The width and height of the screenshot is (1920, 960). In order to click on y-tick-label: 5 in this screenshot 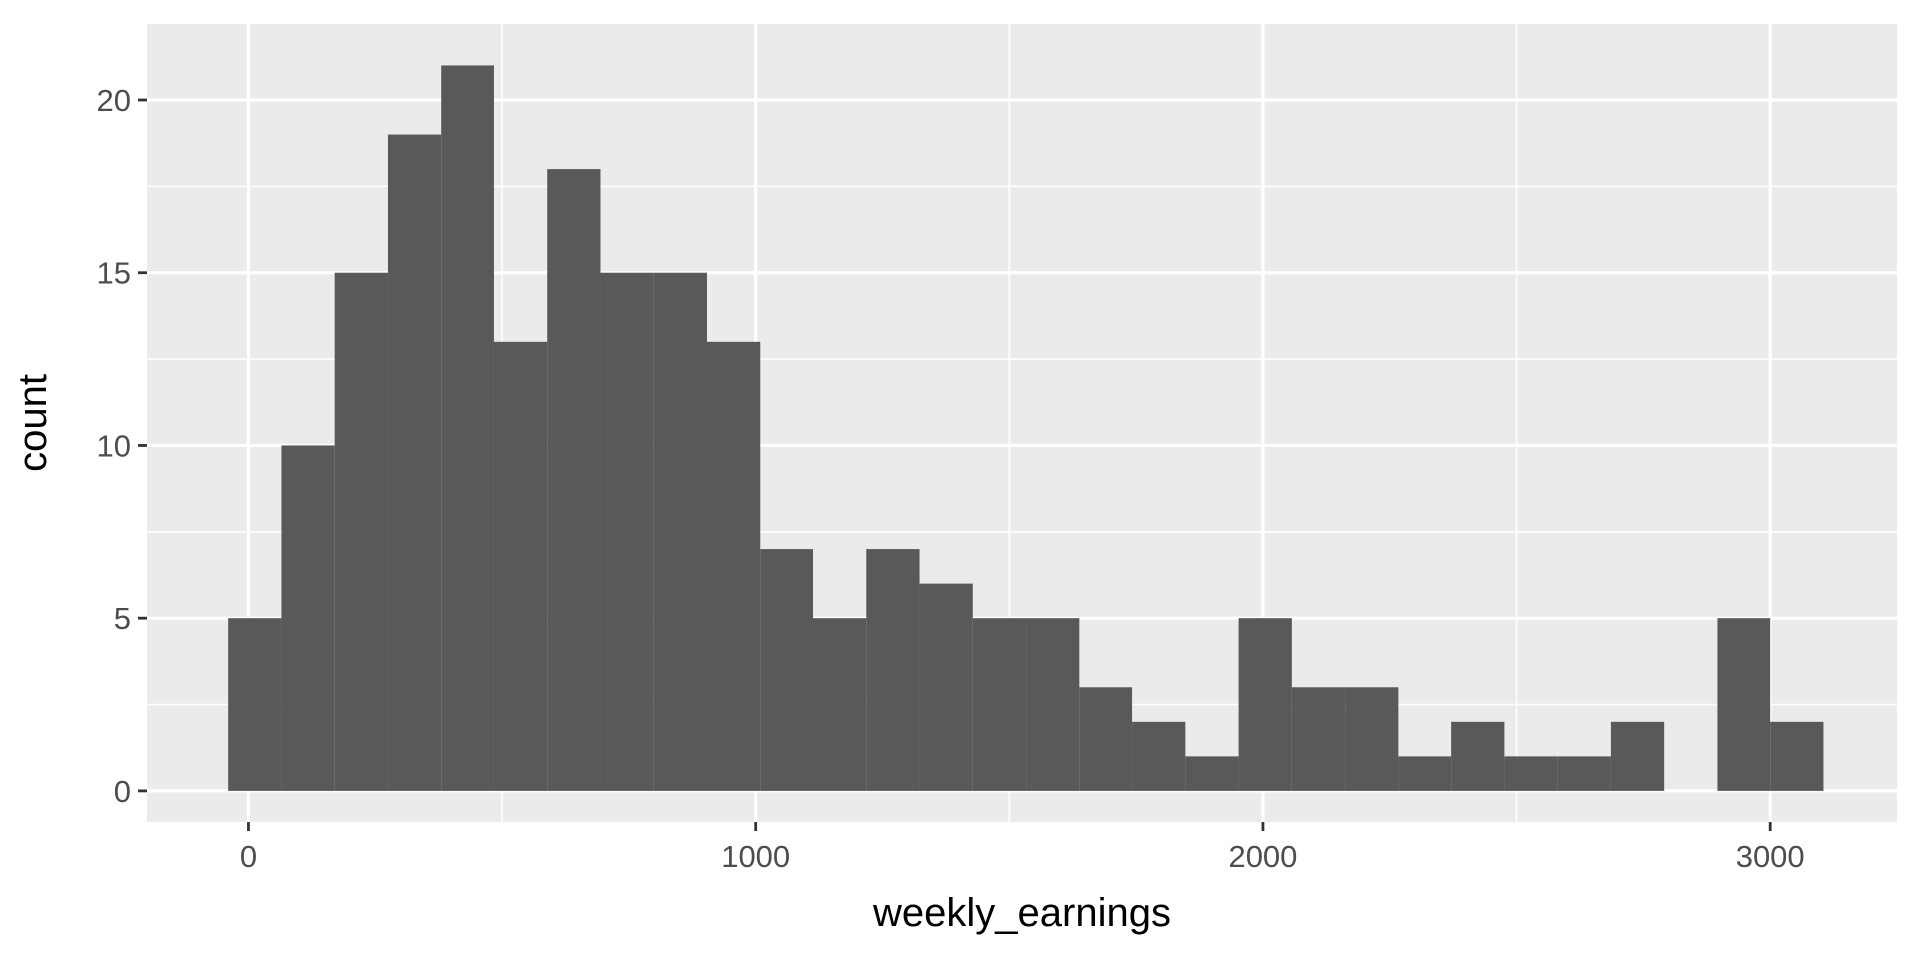, I will do `click(122, 618)`.